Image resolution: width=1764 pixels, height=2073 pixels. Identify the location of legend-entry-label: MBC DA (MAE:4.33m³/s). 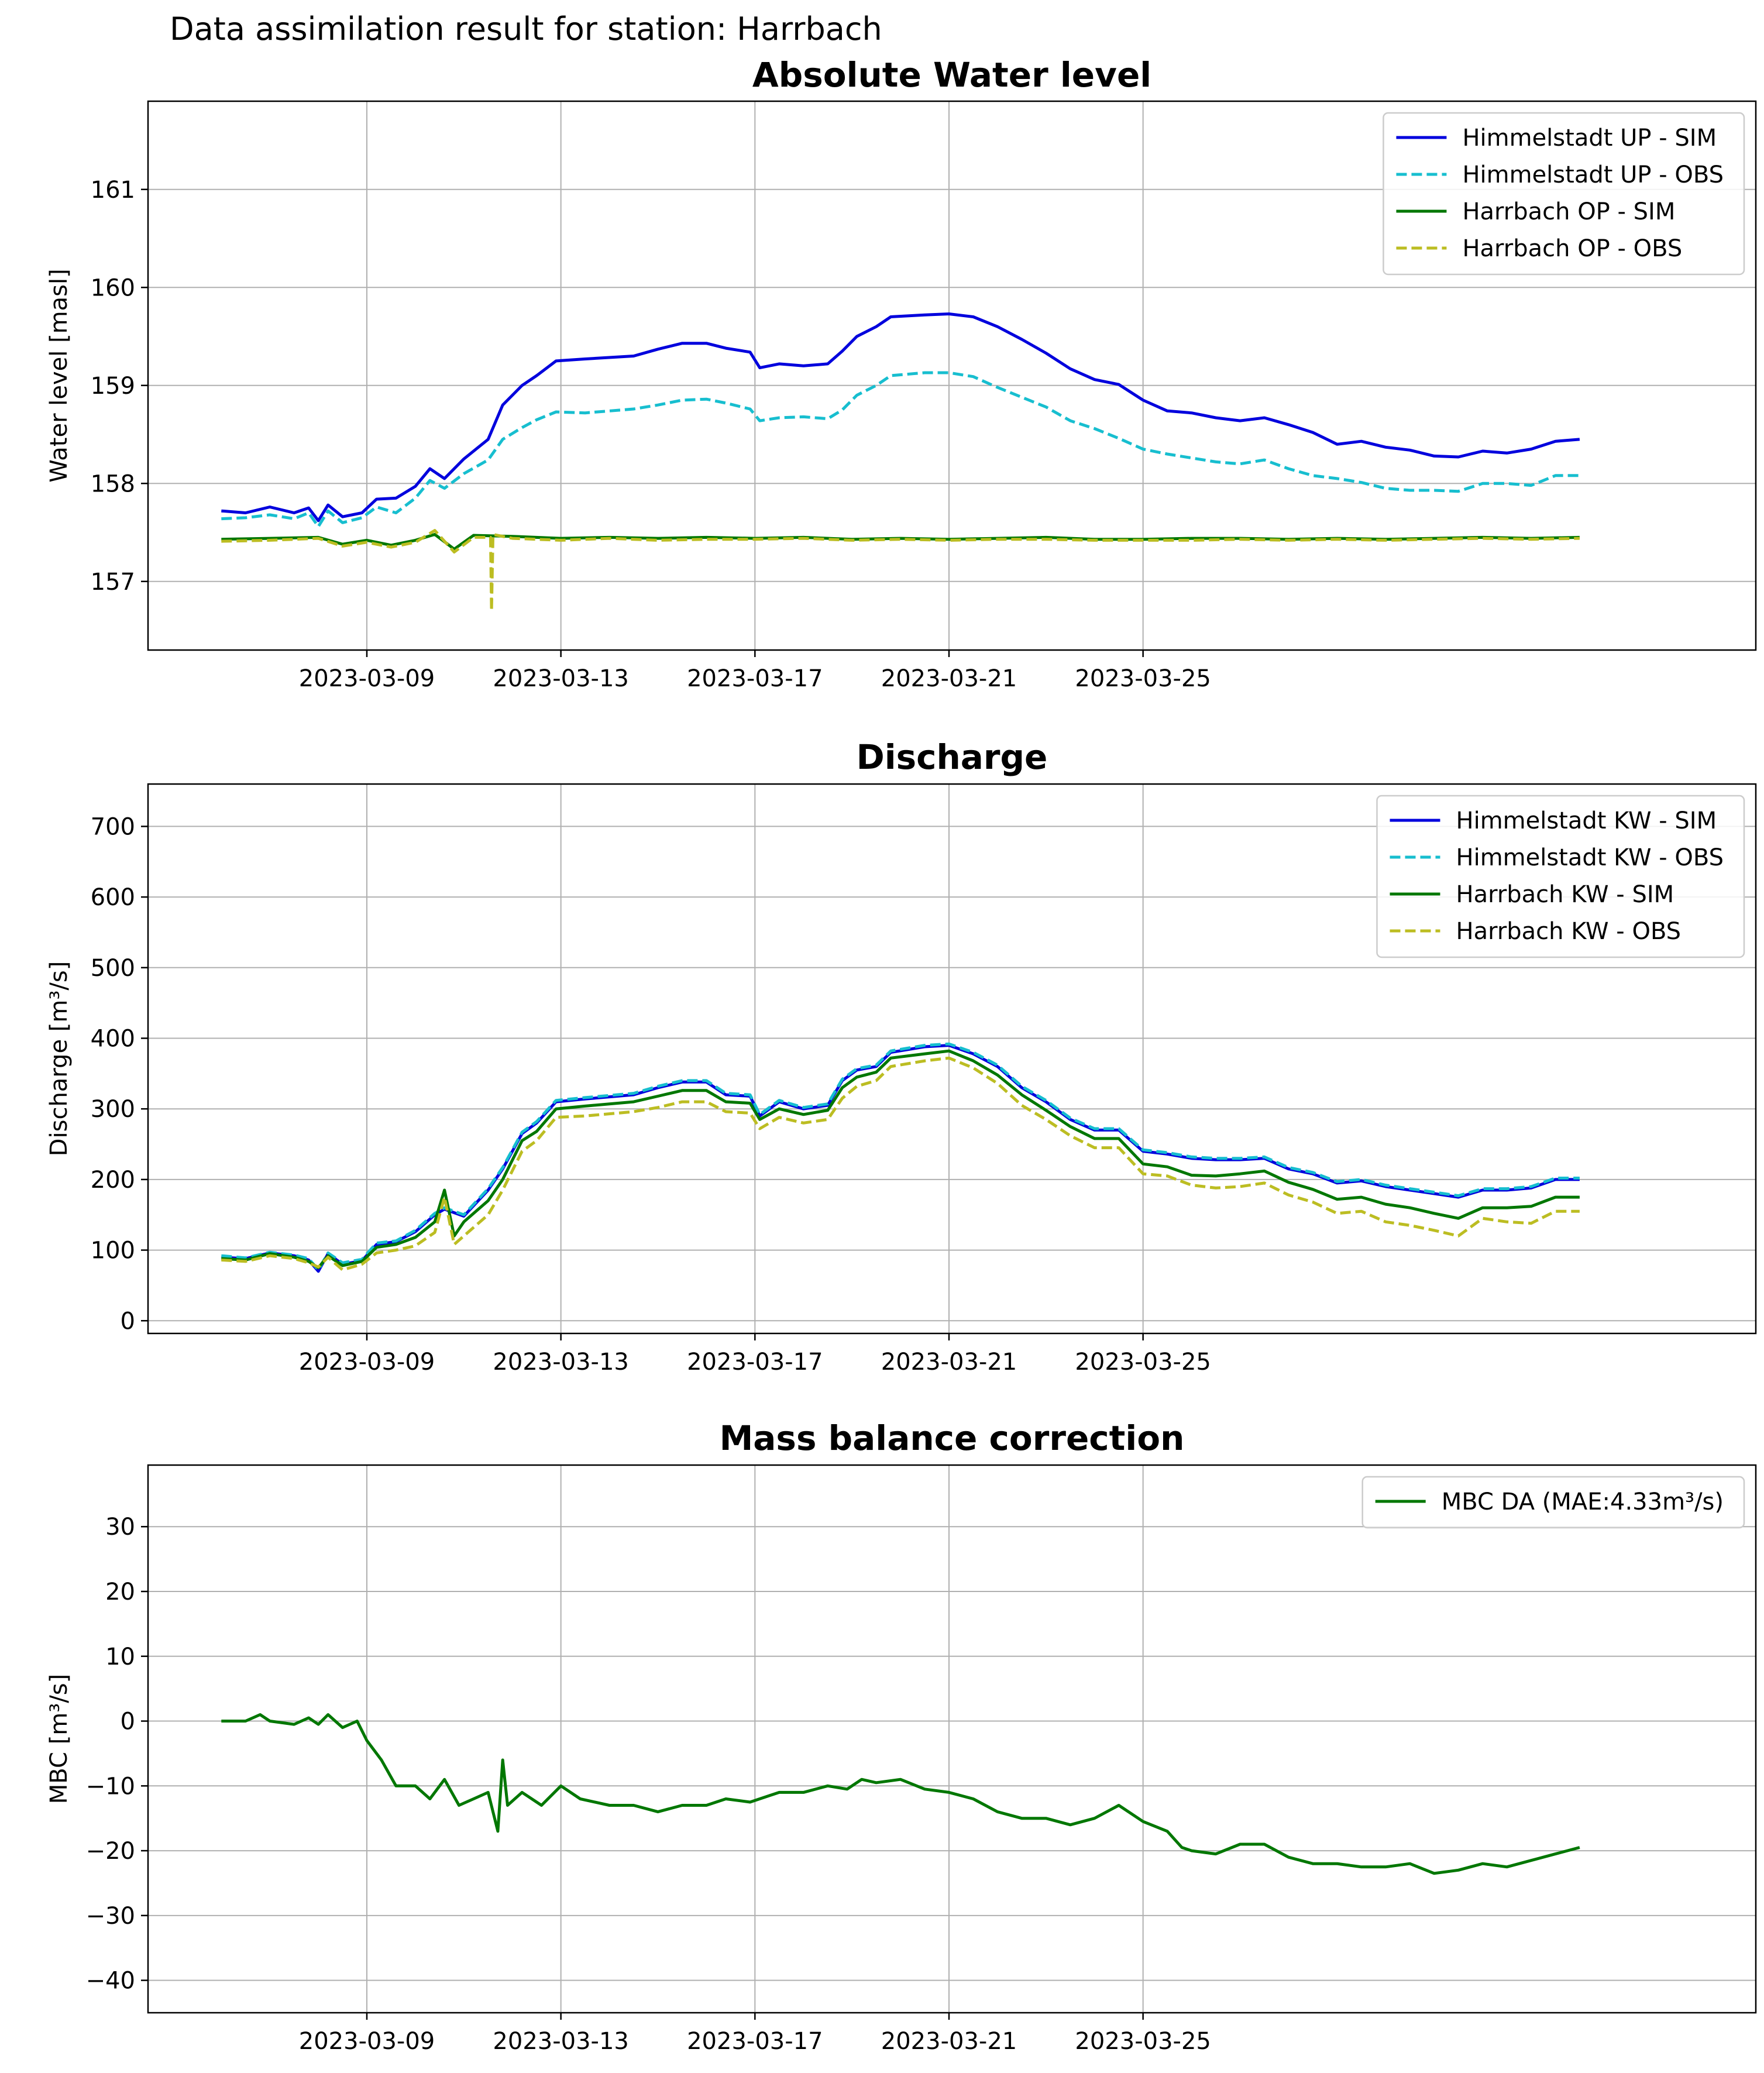
(1583, 1501).